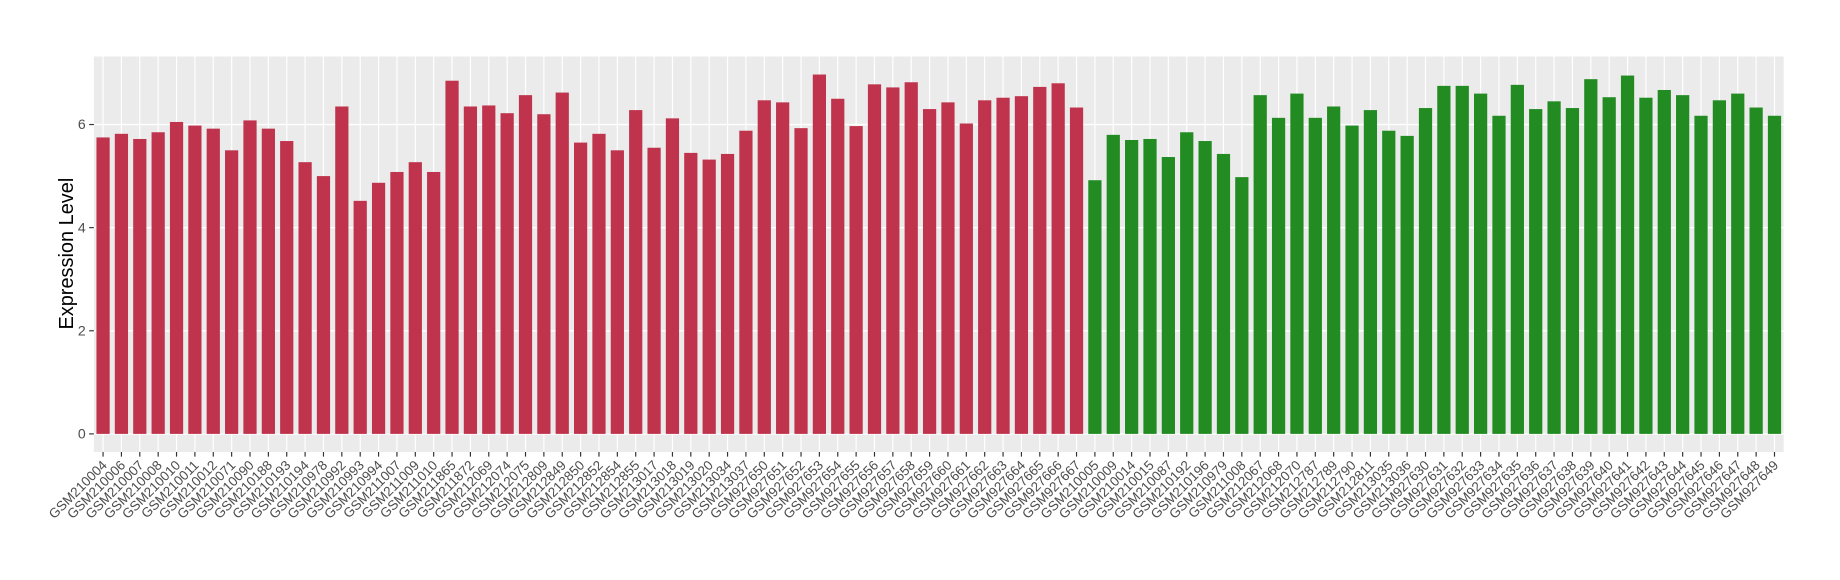 This screenshot has height=580, width=1840. I want to click on y-tick-label: 0, so click(82, 434).